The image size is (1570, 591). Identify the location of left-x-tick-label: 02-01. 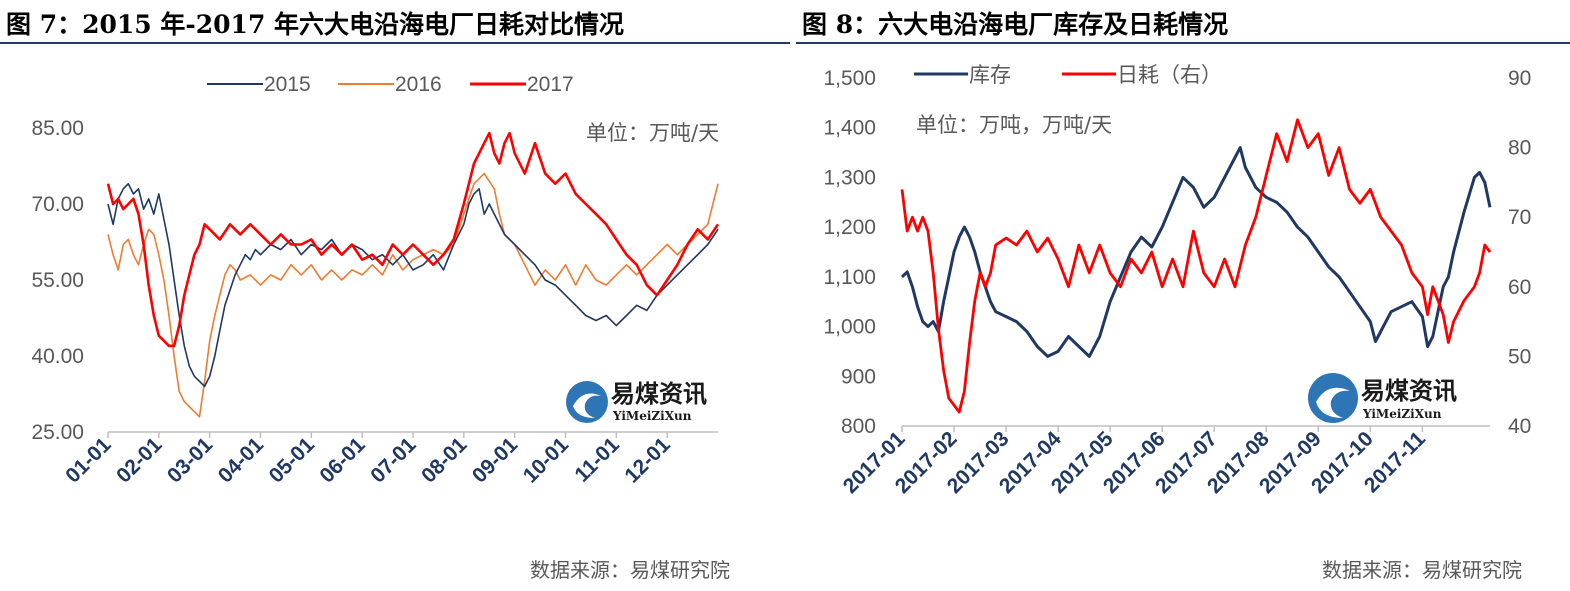
(139, 460).